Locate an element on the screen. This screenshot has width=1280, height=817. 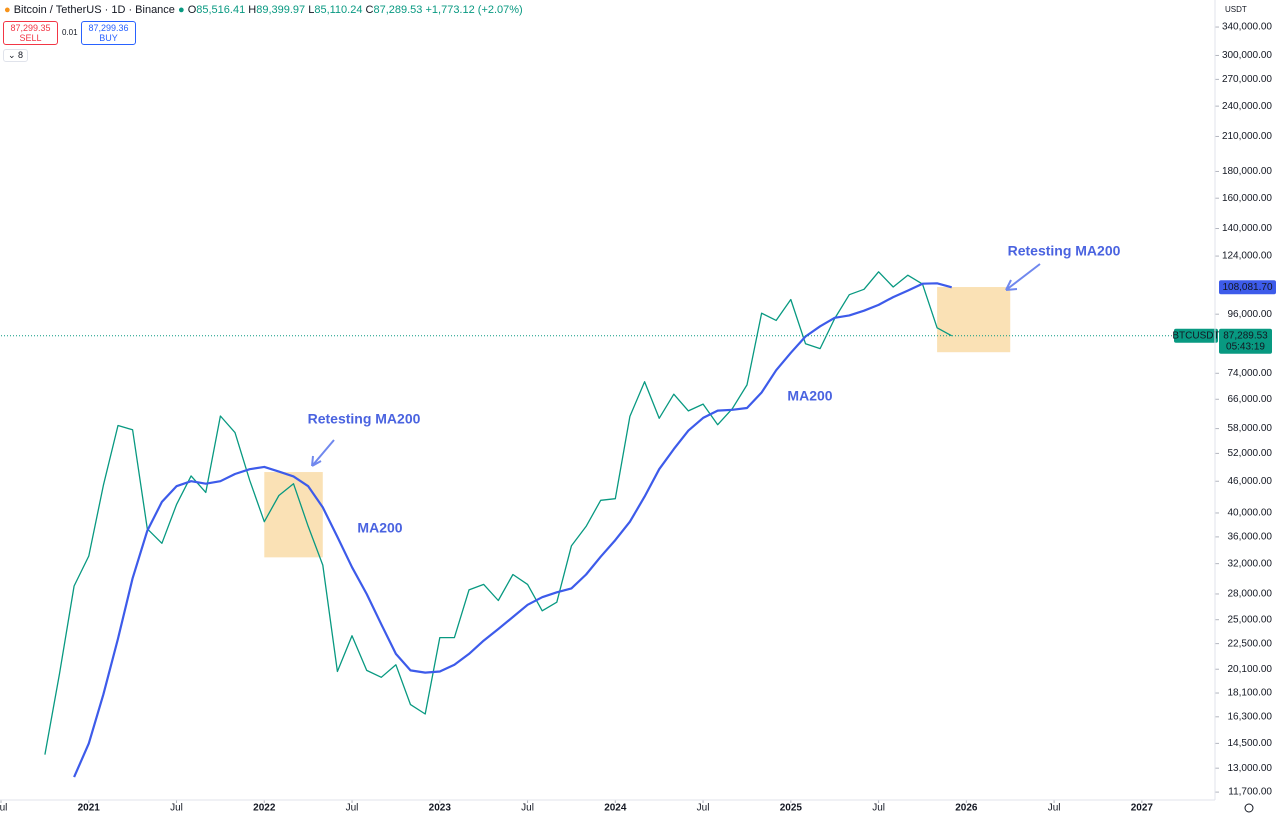
y-tick-label: 18,100.00 is located at coordinates (1250, 693).